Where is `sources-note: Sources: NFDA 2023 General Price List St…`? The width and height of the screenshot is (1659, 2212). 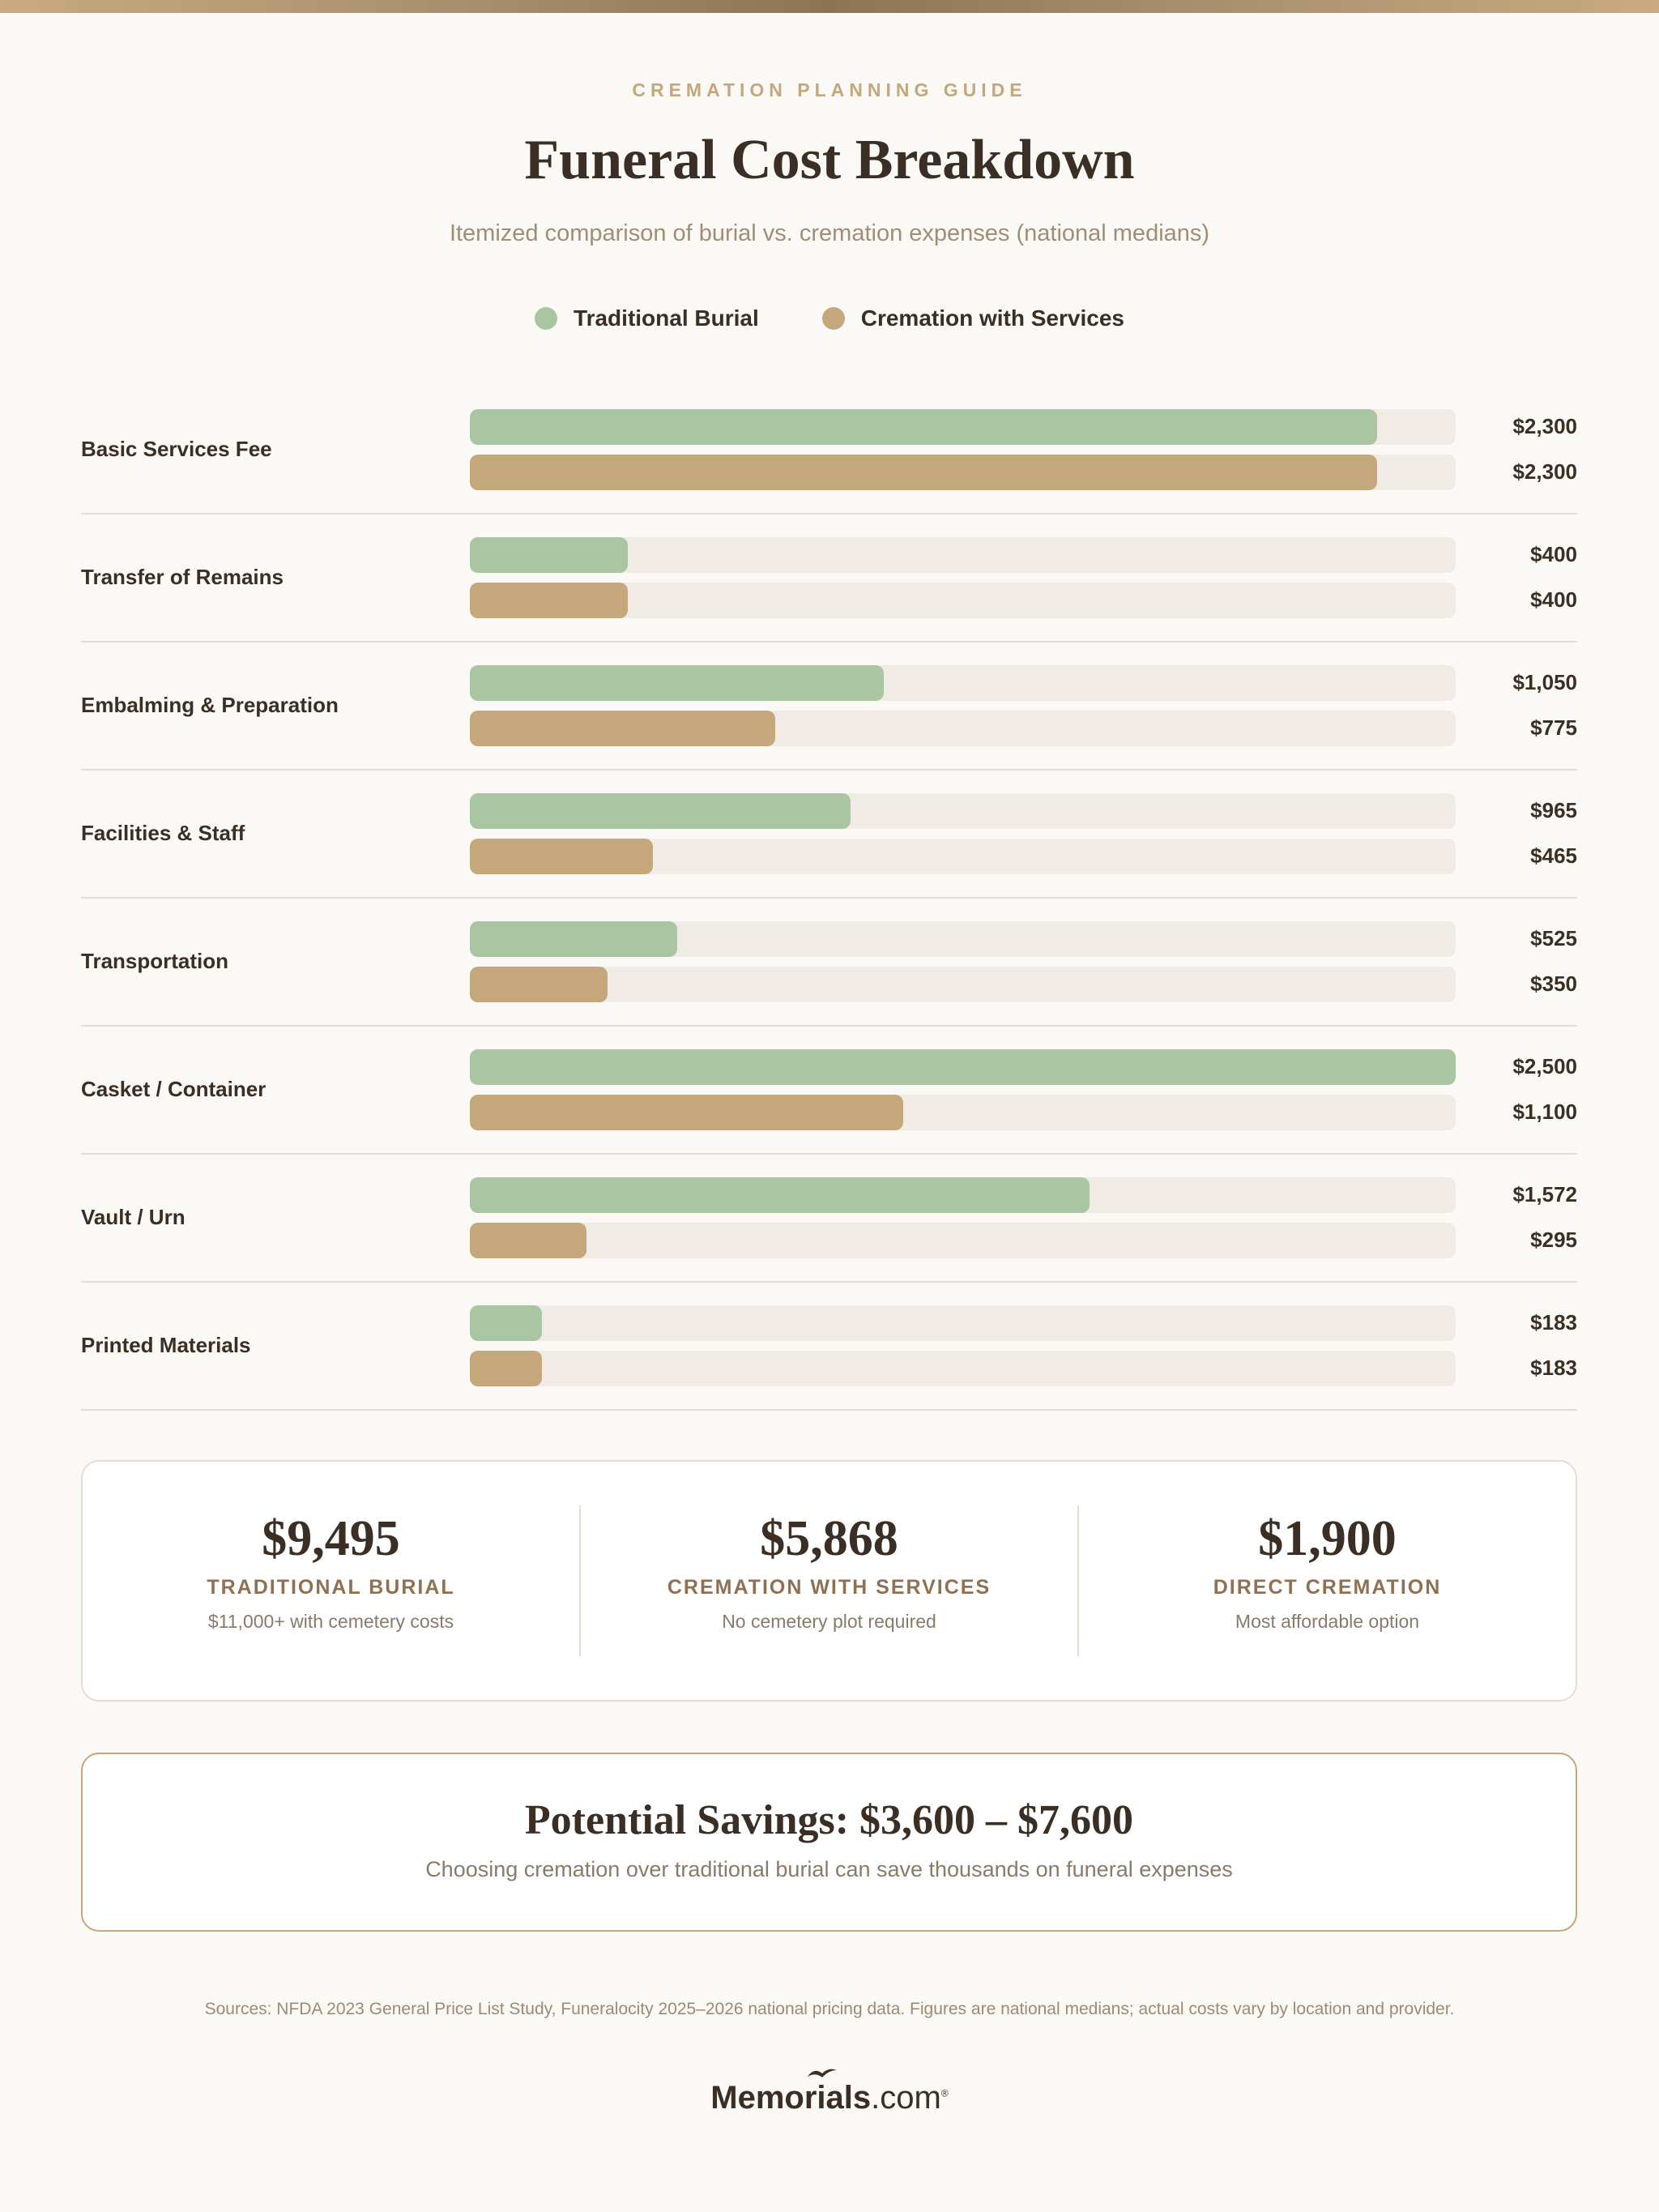
sources-note: Sources: NFDA 2023 General Price List St… is located at coordinates (829, 2009).